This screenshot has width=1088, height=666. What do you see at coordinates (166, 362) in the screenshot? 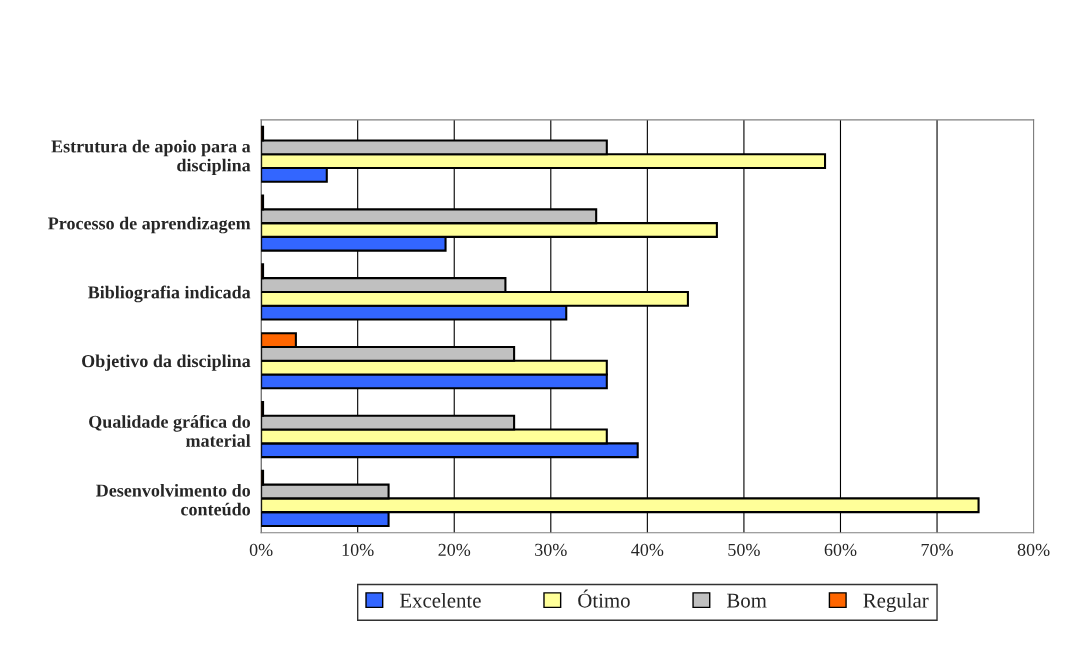
I see `y-tick-label: Objetivo da disciplina` at bounding box center [166, 362].